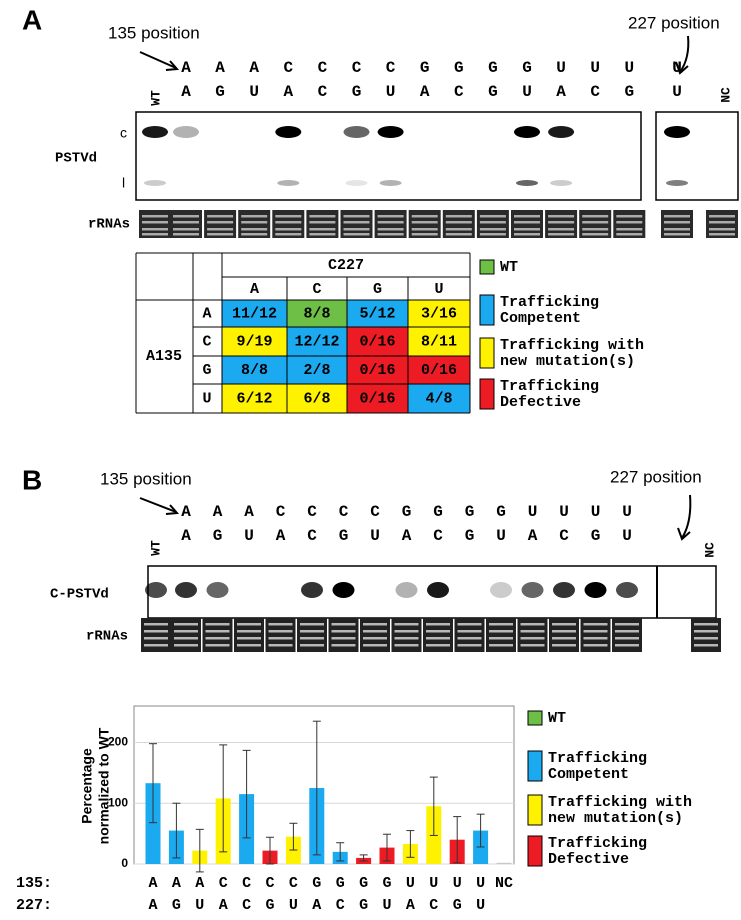 Image resolution: width=741 pixels, height=920 pixels. What do you see at coordinates (377, 313) in the screenshot?
I see `table-cell-text: 5/12` at bounding box center [377, 313].